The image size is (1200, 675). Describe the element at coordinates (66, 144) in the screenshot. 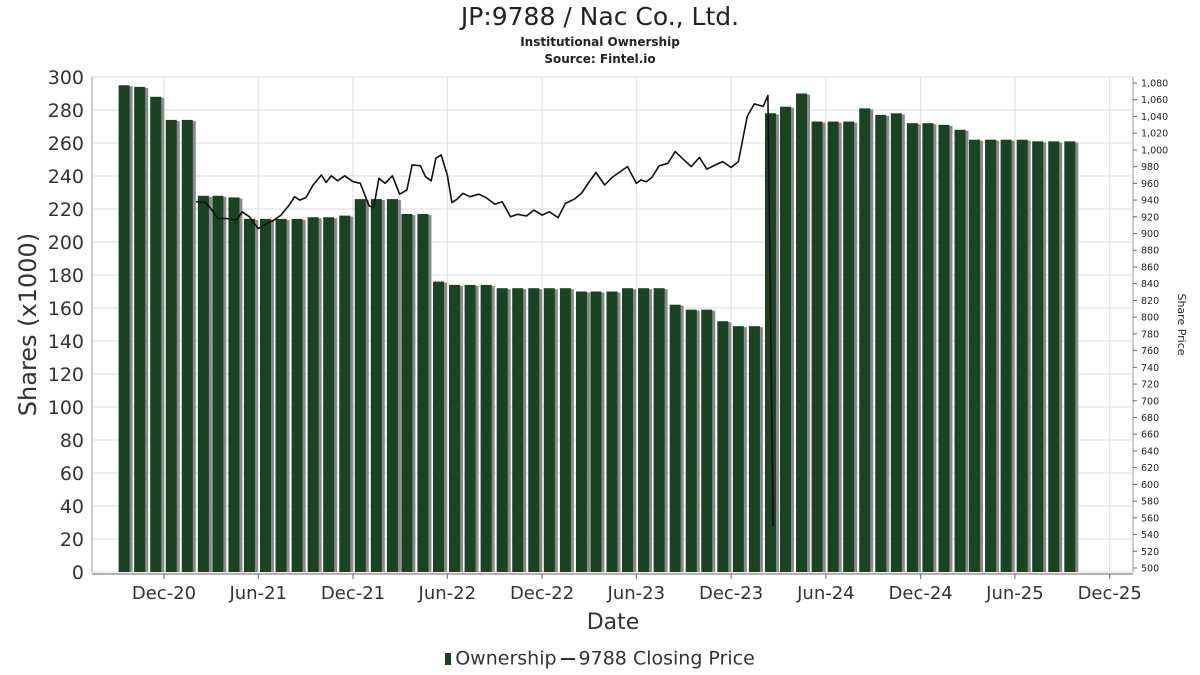

I see `y-tick-label: 260` at that location.